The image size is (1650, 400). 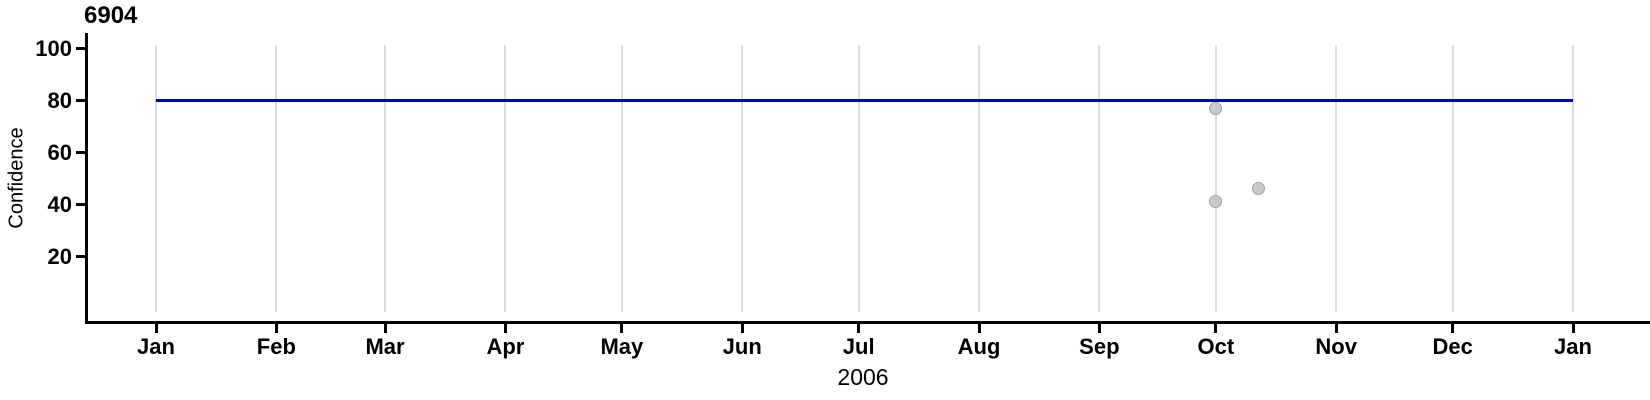 I want to click on x-tick-label-feb-1: Feb, so click(x=276, y=346).